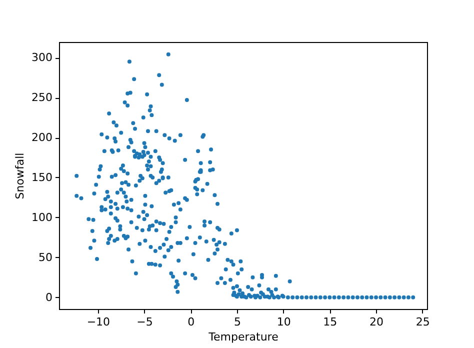 The height and width of the screenshot is (348, 474). Describe the element at coordinates (42, 217) in the screenshot. I see `y-tick-label: 100` at that location.